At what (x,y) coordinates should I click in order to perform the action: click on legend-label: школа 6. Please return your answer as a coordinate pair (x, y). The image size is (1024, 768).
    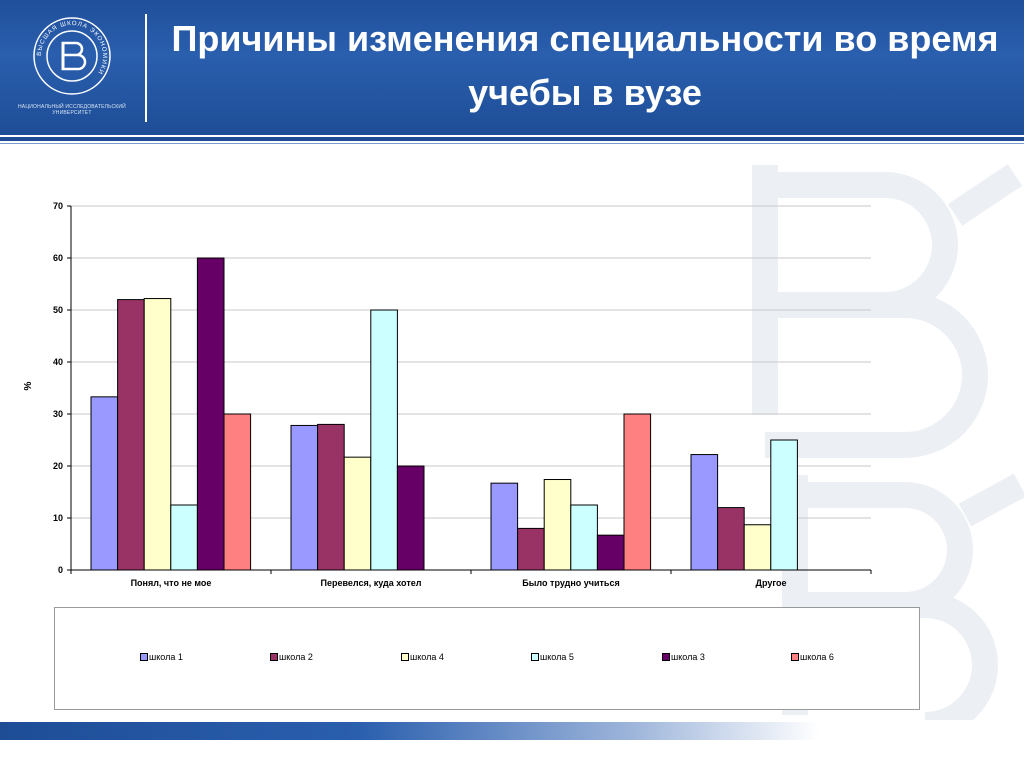
    Looking at the image, I should click on (817, 657).